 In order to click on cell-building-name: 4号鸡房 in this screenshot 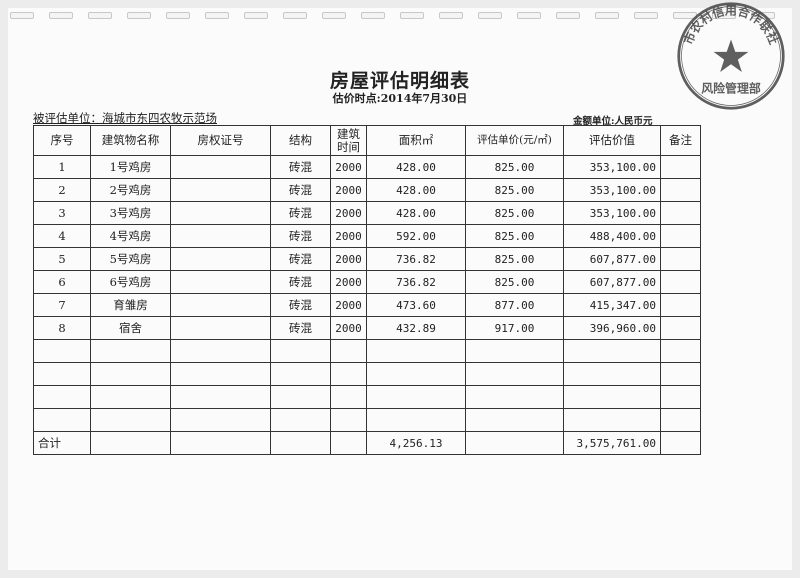, I will do `click(130, 236)`.